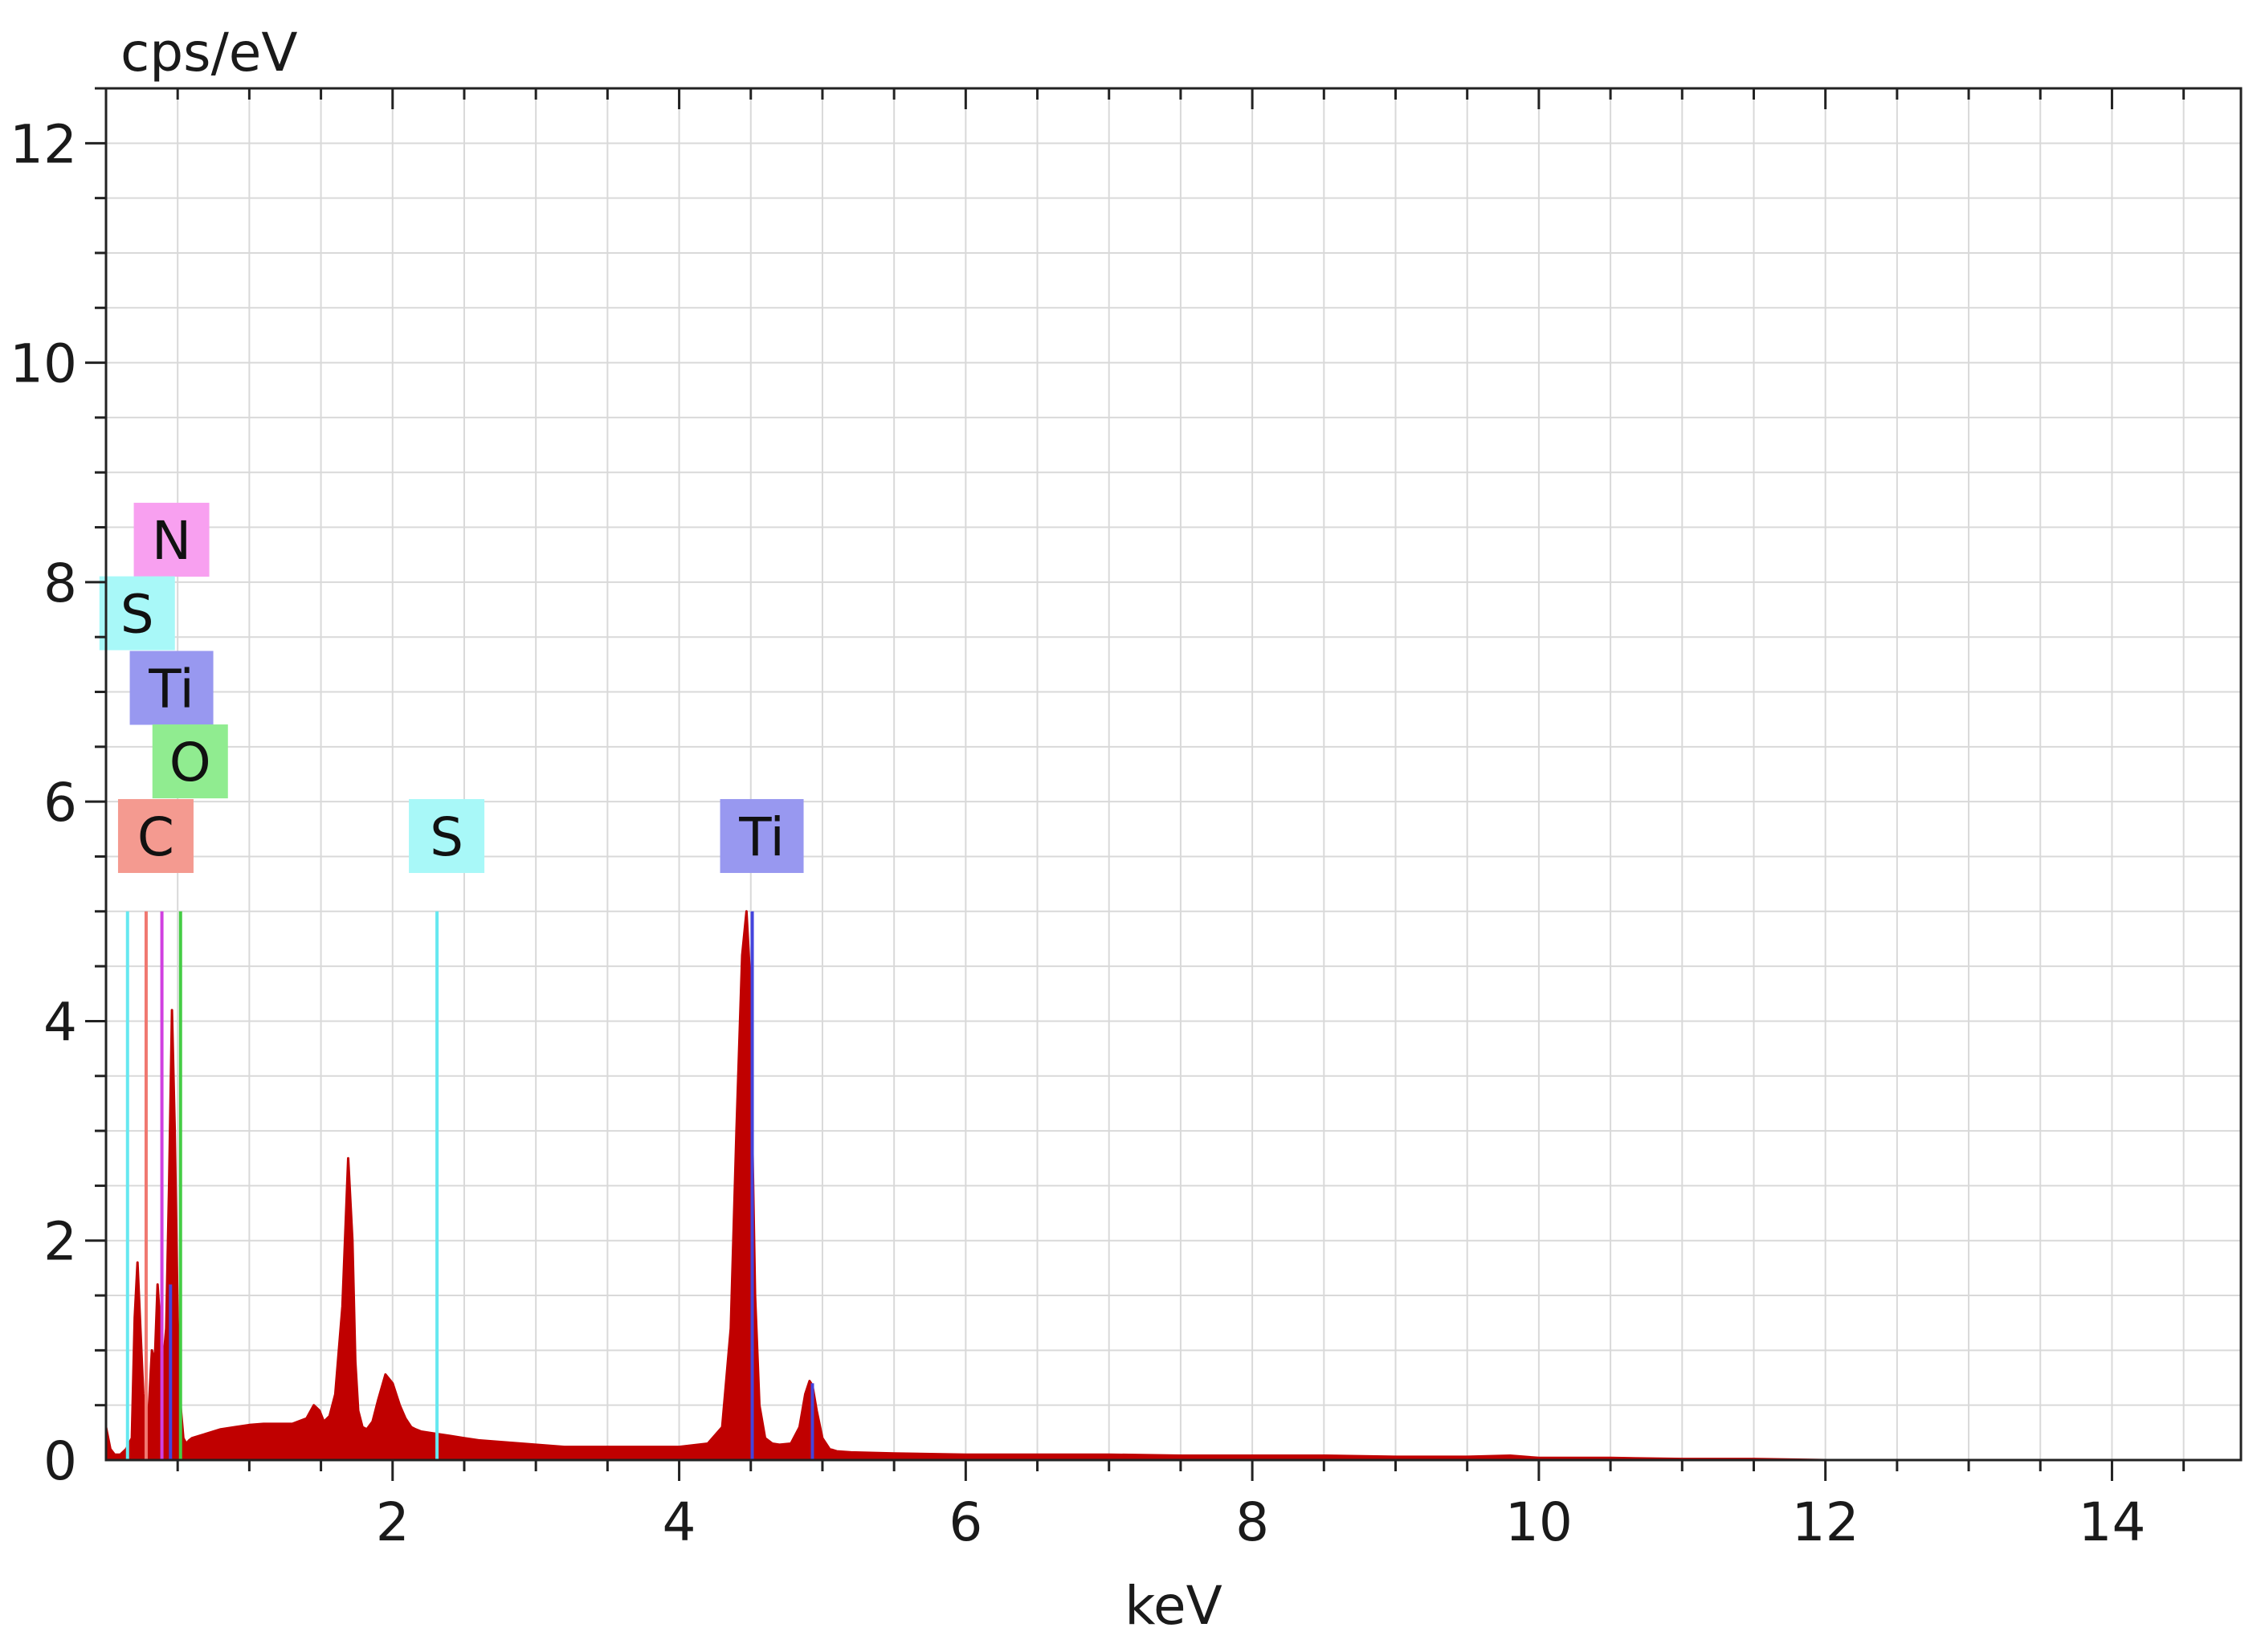 The width and height of the screenshot is (2257, 1652). Describe the element at coordinates (43, 144) in the screenshot. I see `y-tick-label: 12` at that location.